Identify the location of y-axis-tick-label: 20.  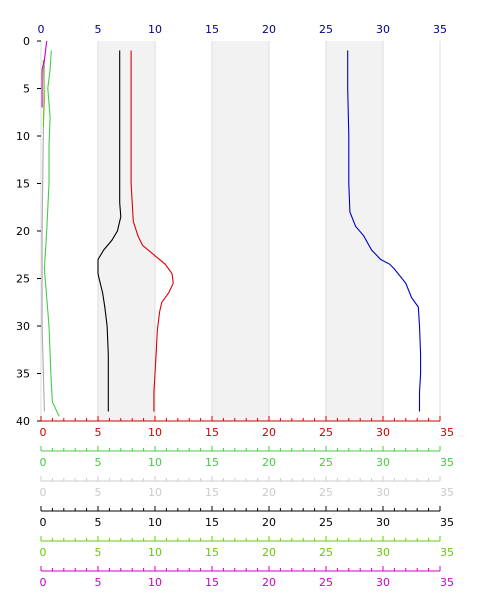
(23, 231).